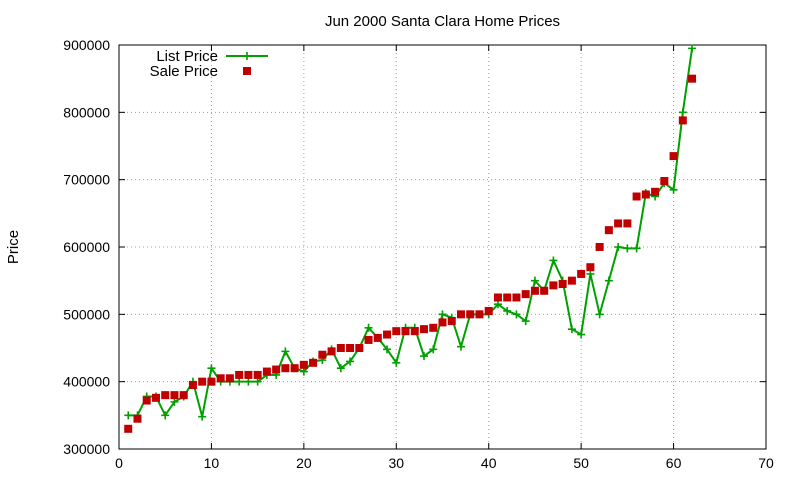 This screenshot has width=800, height=480. I want to click on x-tick-label: 10, so click(212, 463).